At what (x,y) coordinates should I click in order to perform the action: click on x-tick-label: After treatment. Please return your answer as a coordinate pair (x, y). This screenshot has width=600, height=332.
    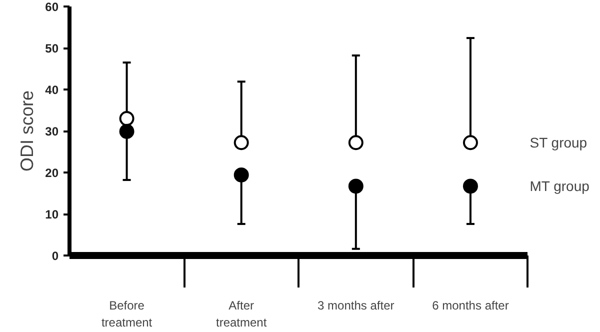
    Looking at the image, I should click on (242, 314).